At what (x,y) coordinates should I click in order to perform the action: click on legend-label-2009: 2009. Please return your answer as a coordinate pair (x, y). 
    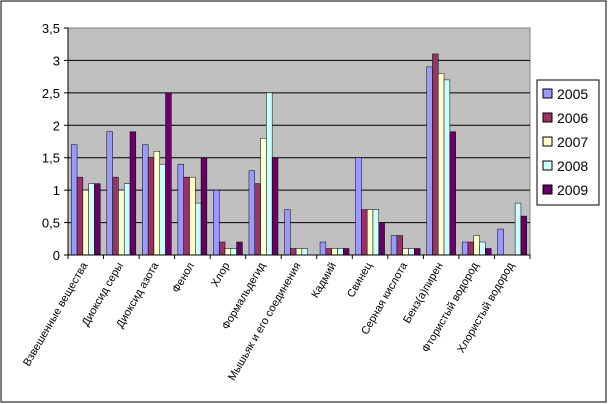
    Looking at the image, I should click on (572, 190).